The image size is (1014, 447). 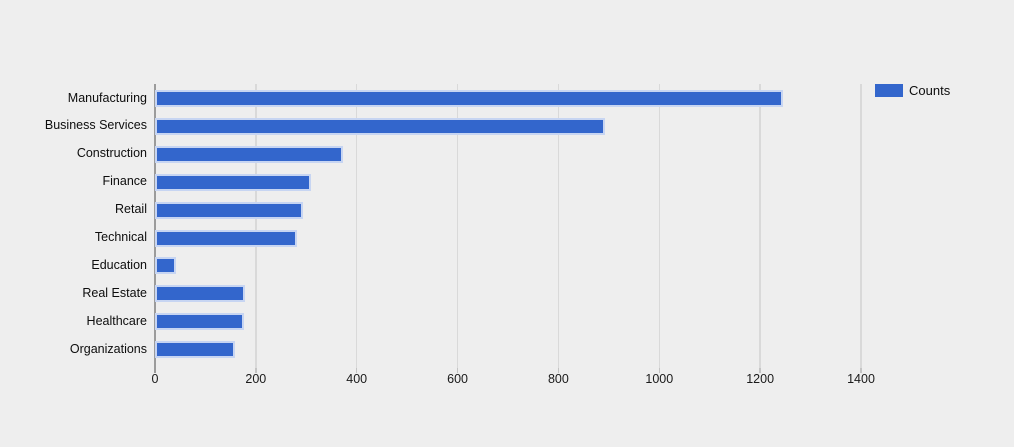 What do you see at coordinates (155, 379) in the screenshot?
I see `x-tick-label-0: 0` at bounding box center [155, 379].